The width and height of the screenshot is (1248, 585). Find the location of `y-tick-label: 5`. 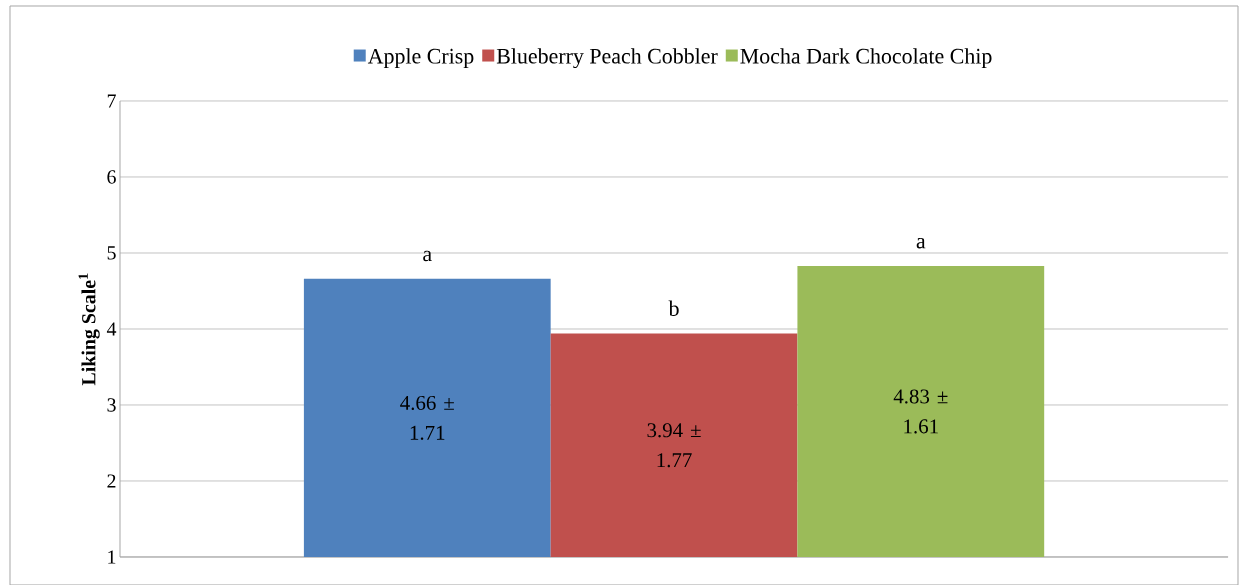

y-tick-label: 5 is located at coordinates (111, 253).